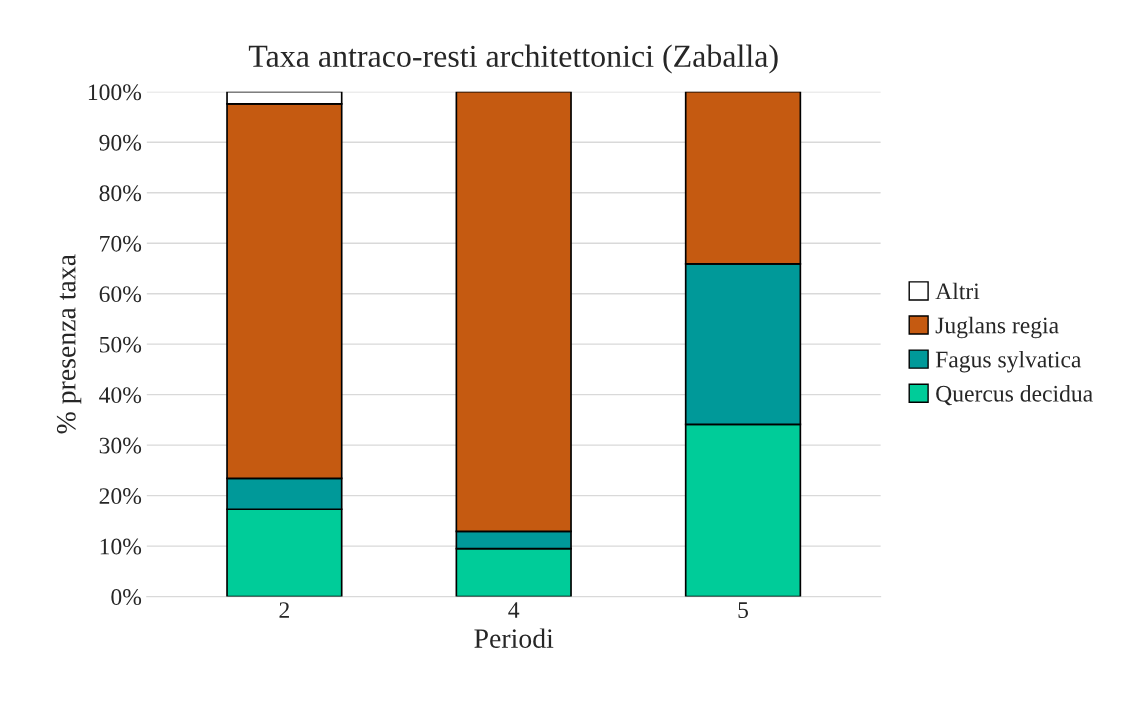 This screenshot has height=706, width=1129. What do you see at coordinates (121, 546) in the screenshot?
I see `y-tick-label: 10%` at bounding box center [121, 546].